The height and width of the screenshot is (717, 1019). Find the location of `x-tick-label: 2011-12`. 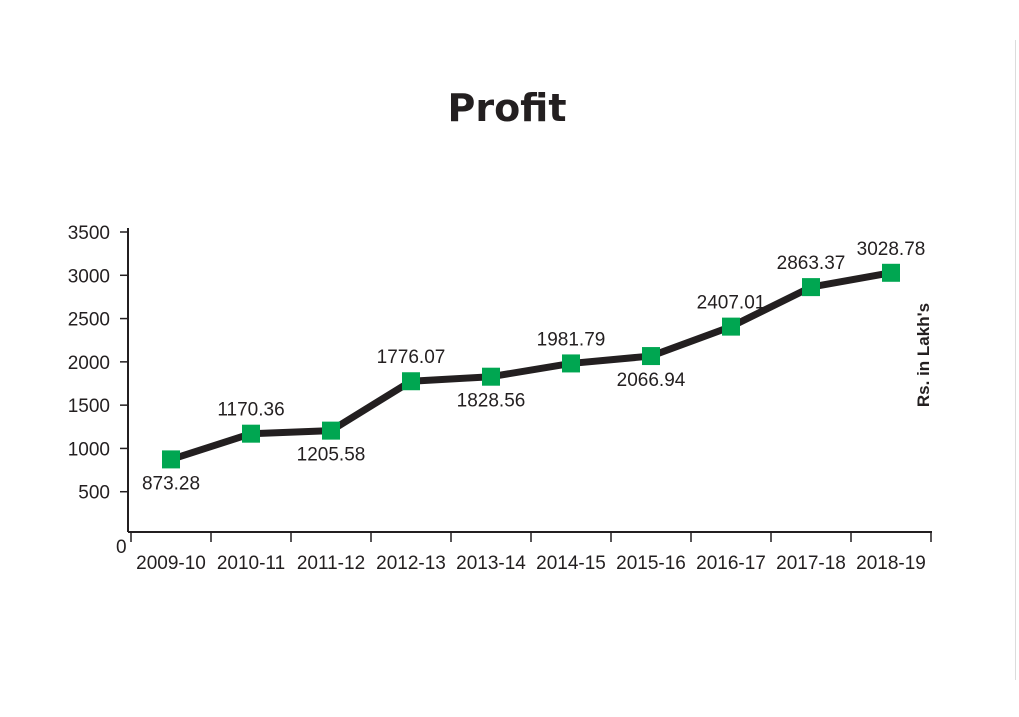

x-tick-label: 2011-12 is located at coordinates (331, 563).